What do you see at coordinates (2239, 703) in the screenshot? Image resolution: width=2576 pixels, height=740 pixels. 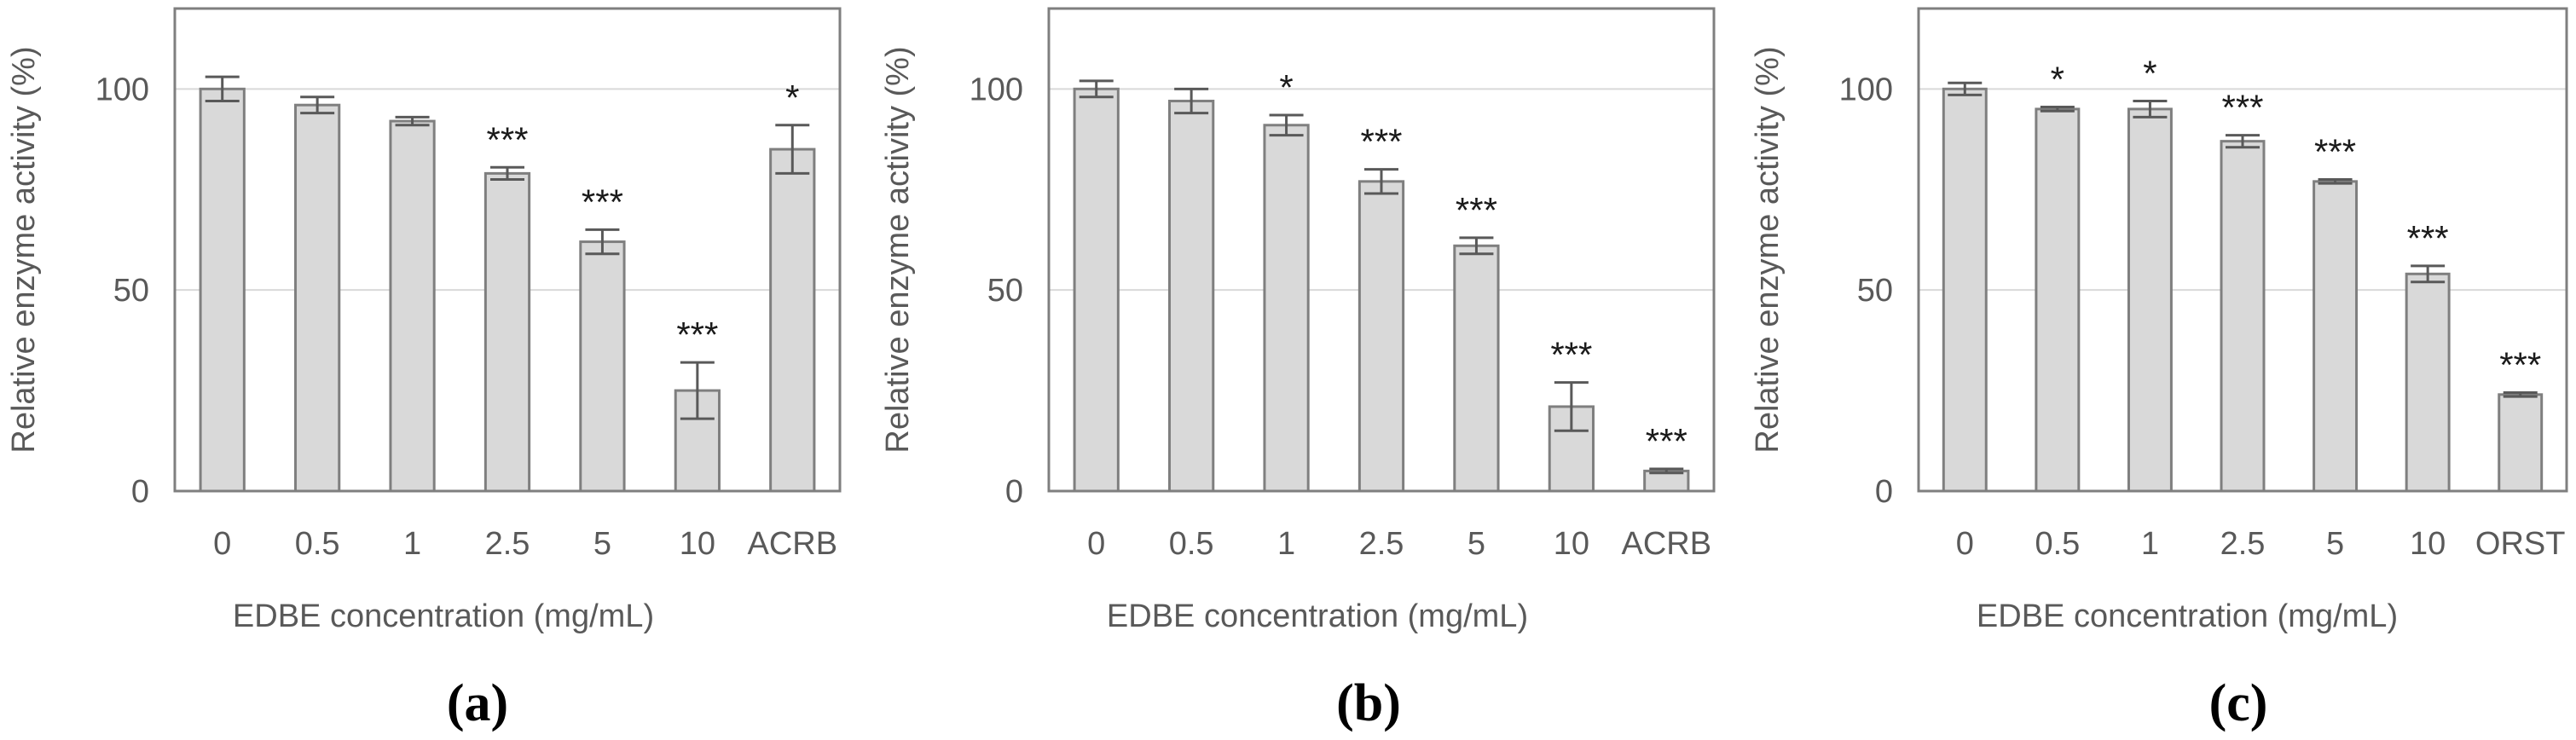 I see `panel-label: (c)` at bounding box center [2239, 703].